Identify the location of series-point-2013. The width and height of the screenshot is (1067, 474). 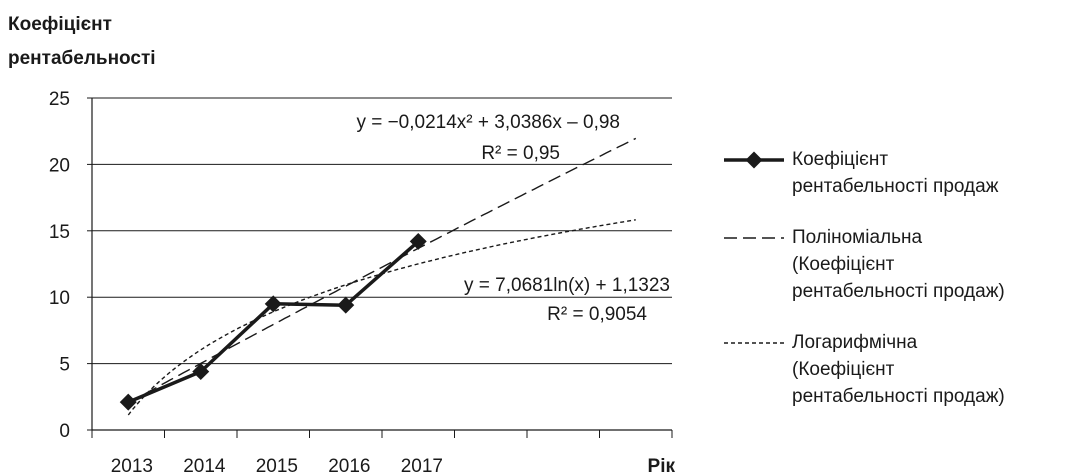
(128, 402).